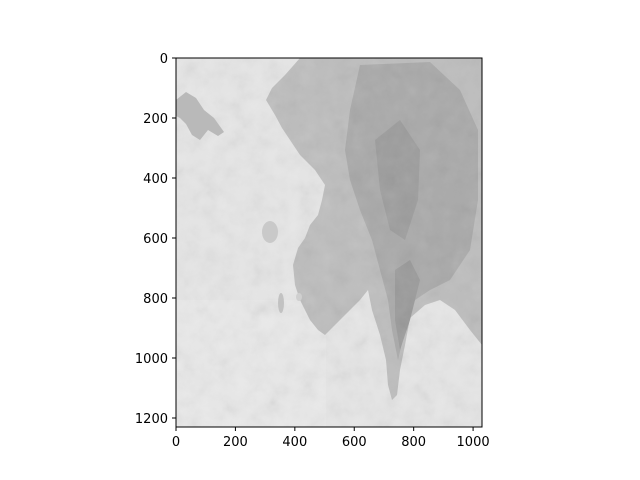 The height and width of the screenshot is (480, 640). Describe the element at coordinates (151, 359) in the screenshot. I see `y-tick-label: 1000` at that location.